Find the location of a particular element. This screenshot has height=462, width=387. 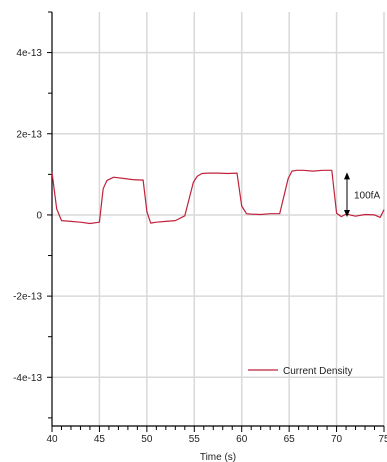

y-tick-label: 0 is located at coordinates (39, 215).